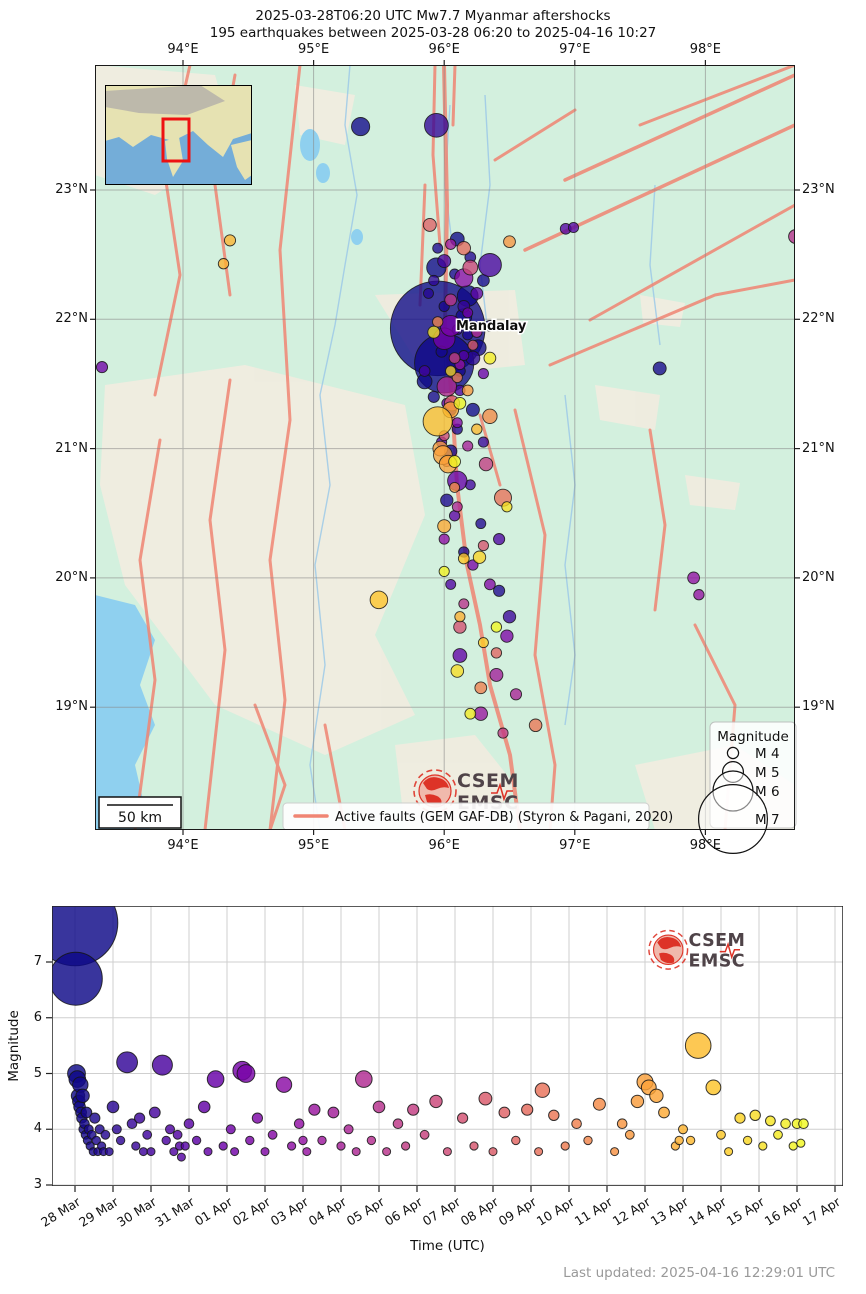  I want to click on y-axis-label: Magnitude, so click(14, 1046).